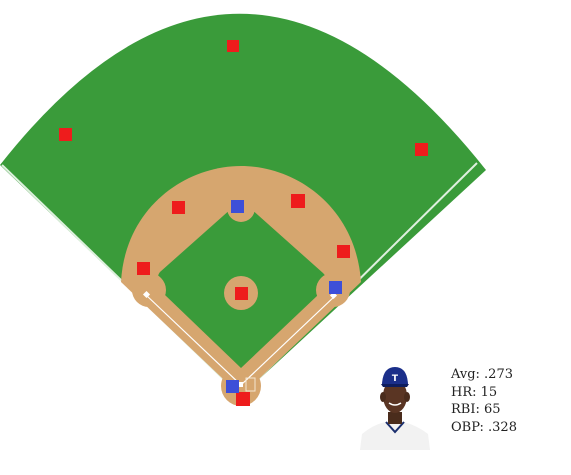 This screenshot has height=475, width=571. What do you see at coordinates (492, 409) in the screenshot?
I see `stat-value: 65` at bounding box center [492, 409].